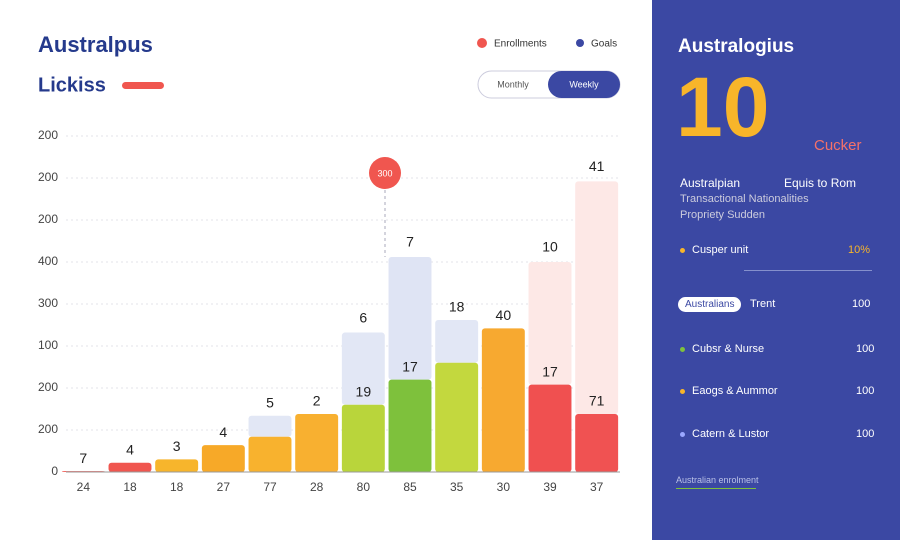 The height and width of the screenshot is (545, 900). I want to click on x-tick-label: 80, so click(364, 487).